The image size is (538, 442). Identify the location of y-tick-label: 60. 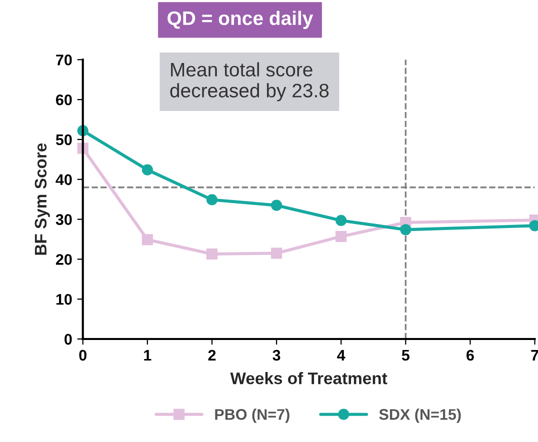
(64, 100).